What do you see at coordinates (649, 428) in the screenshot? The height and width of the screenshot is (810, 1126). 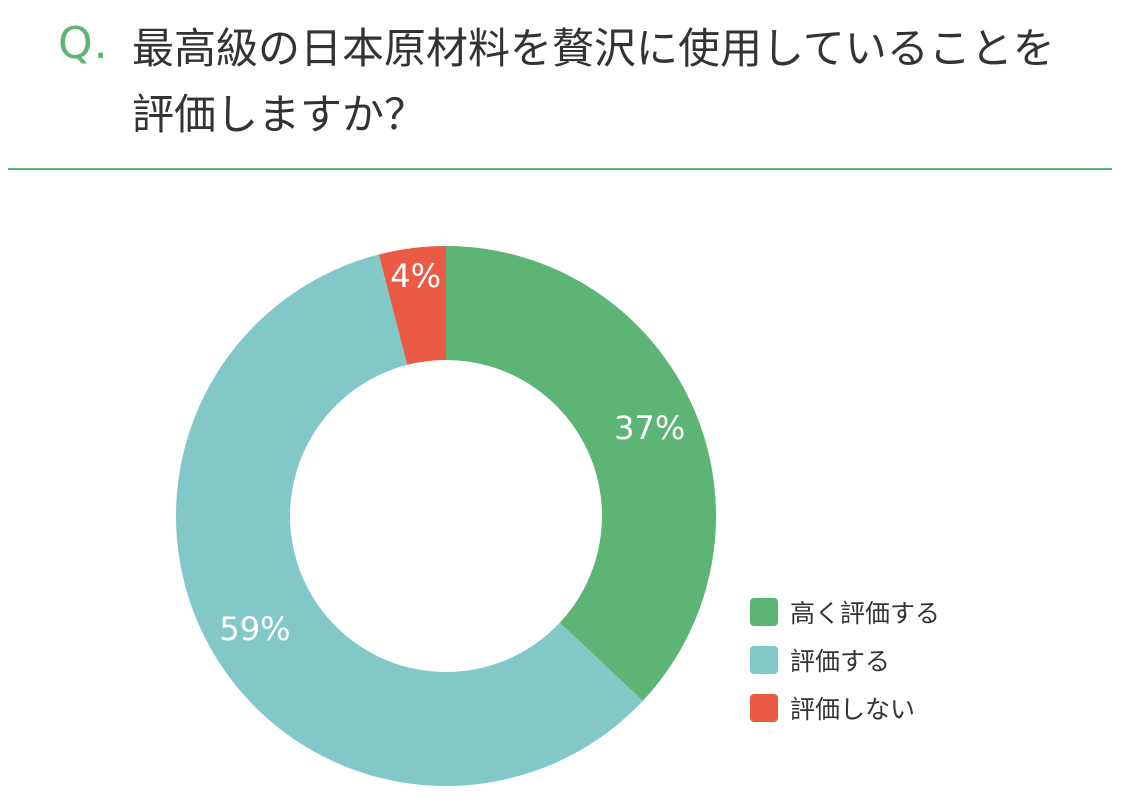 I see `label-high: 37%` at bounding box center [649, 428].